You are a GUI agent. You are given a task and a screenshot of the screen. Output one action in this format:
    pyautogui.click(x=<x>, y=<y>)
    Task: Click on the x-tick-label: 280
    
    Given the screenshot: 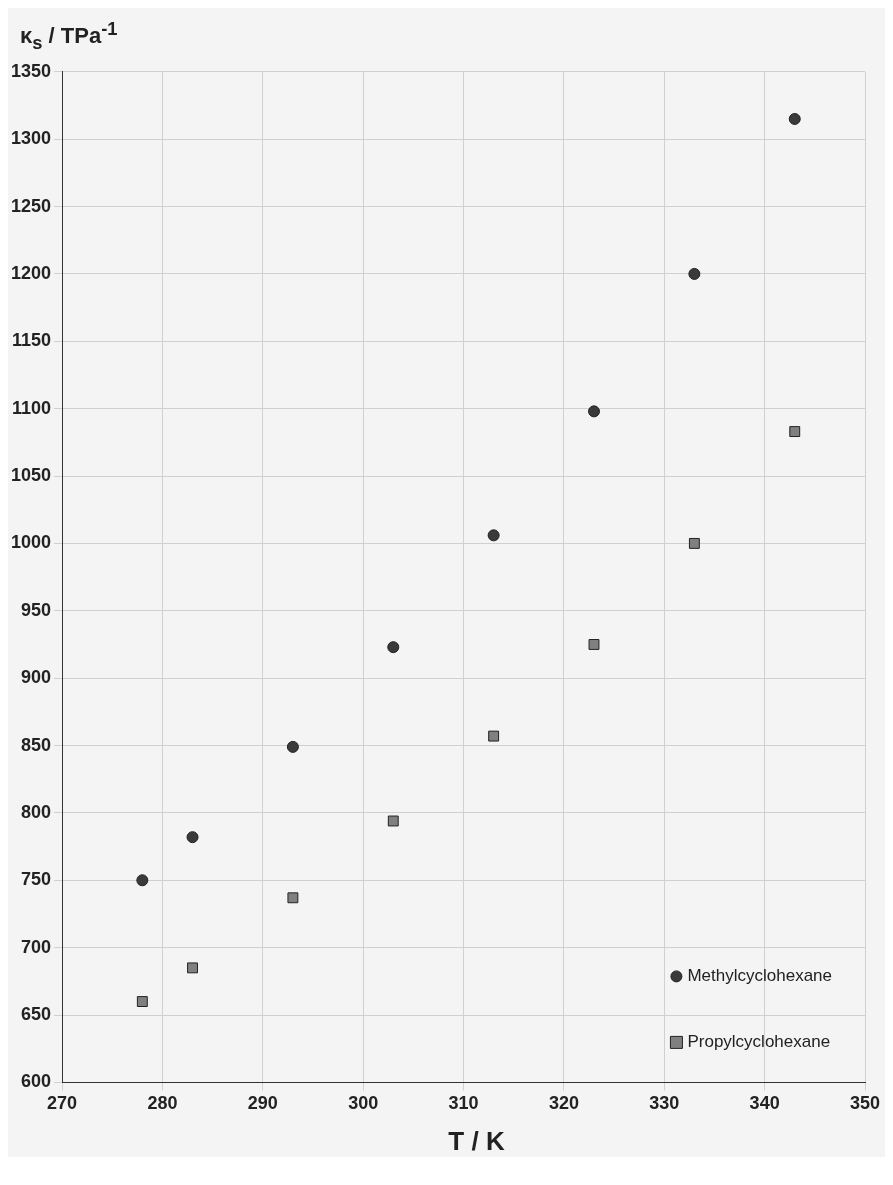 What is the action you would take?
    pyautogui.click(x=162, y=1102)
    